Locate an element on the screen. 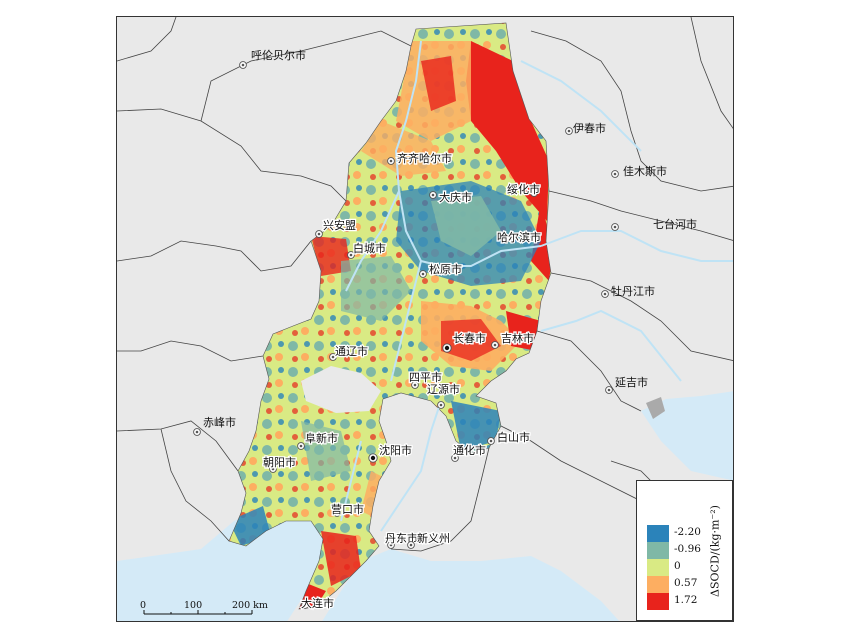 The image size is (850, 638). city-marker: 通辽市 is located at coordinates (349, 352).